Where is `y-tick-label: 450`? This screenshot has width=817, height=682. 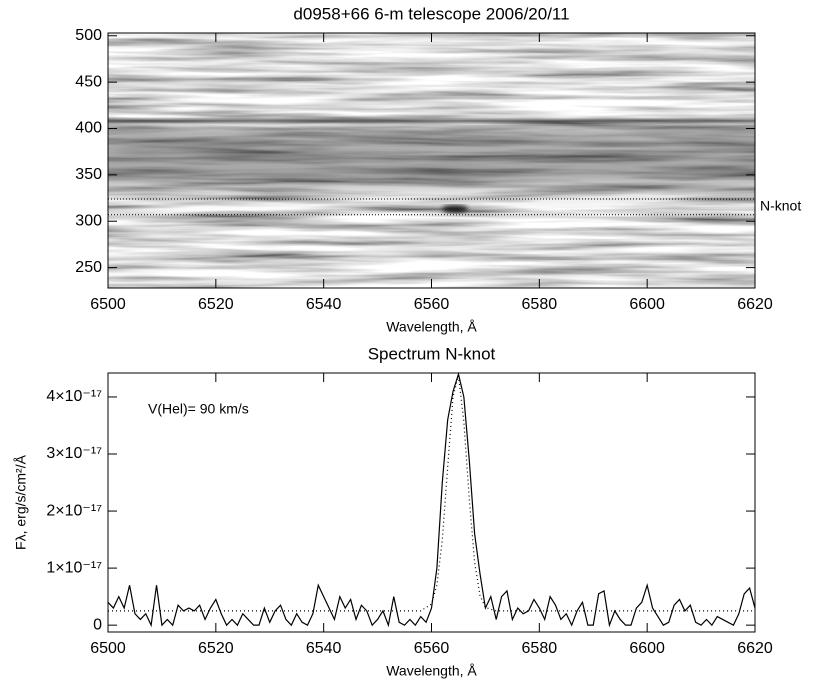 y-tick-label: 450 is located at coordinates (88, 81).